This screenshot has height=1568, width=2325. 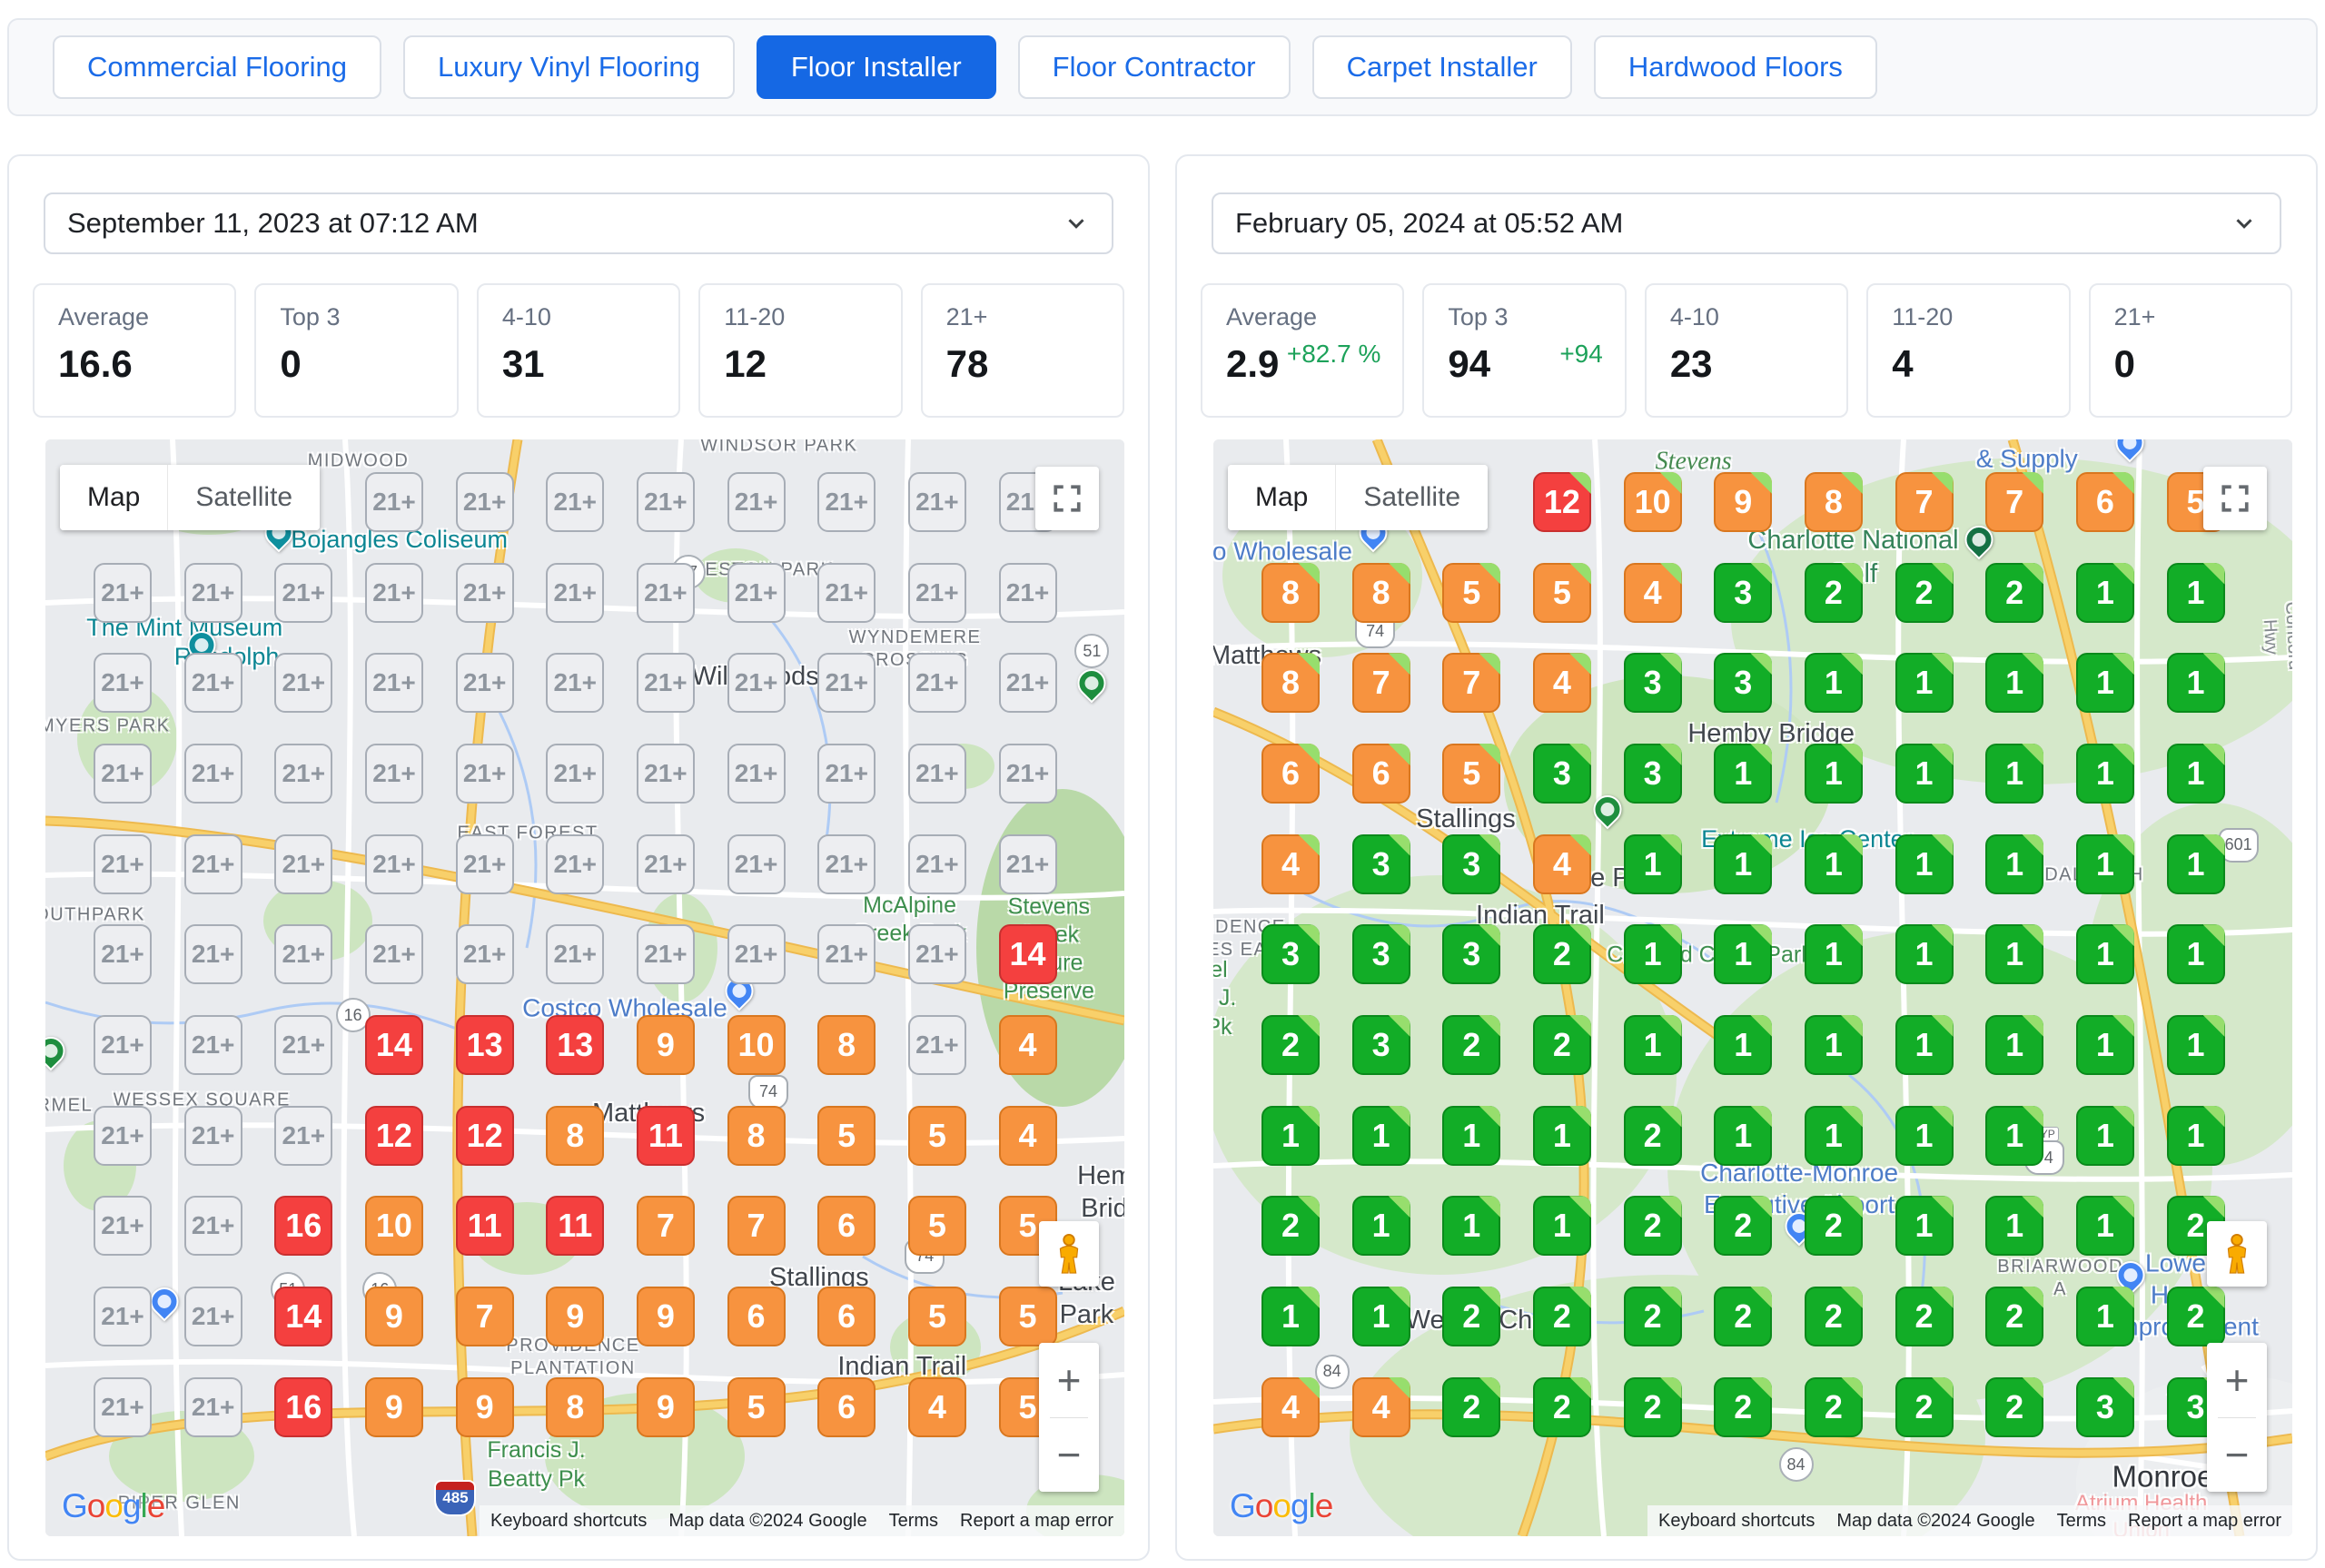 I want to click on fullscreen-button, so click(x=1067, y=499).